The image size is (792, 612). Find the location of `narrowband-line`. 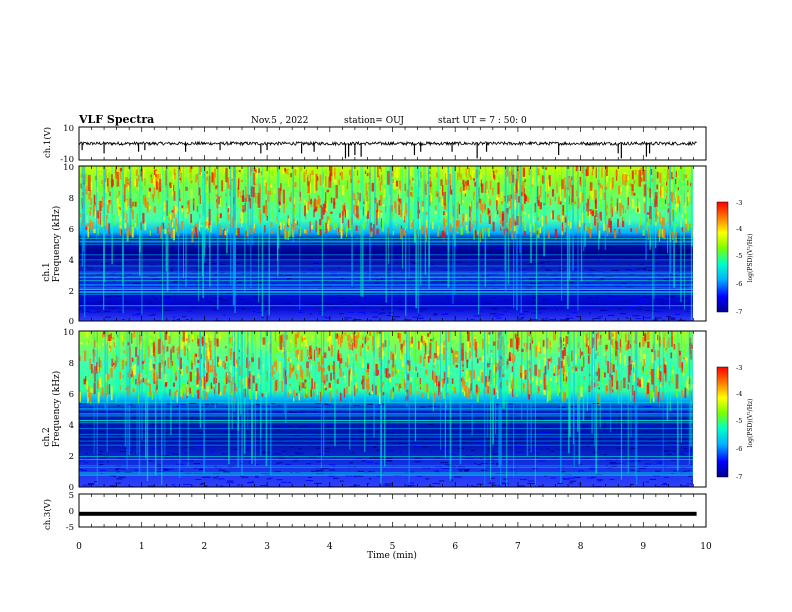

narrowband-line is located at coordinates (386, 274).